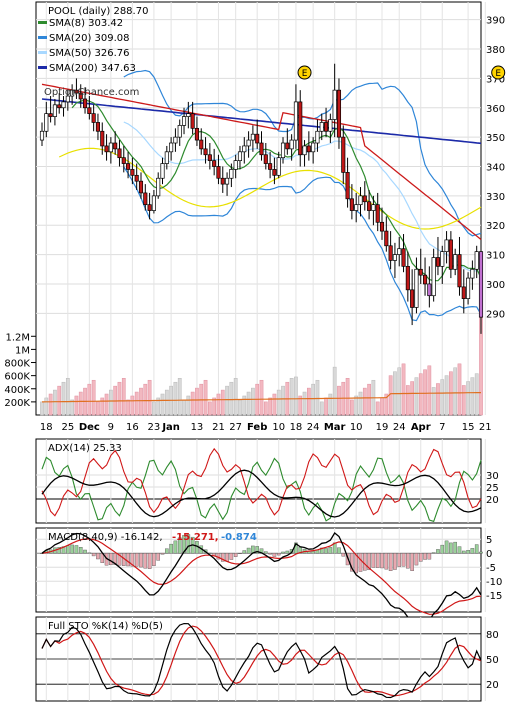 This screenshot has width=526, height=706. I want to click on x-tick-label: 10, so click(278, 427).